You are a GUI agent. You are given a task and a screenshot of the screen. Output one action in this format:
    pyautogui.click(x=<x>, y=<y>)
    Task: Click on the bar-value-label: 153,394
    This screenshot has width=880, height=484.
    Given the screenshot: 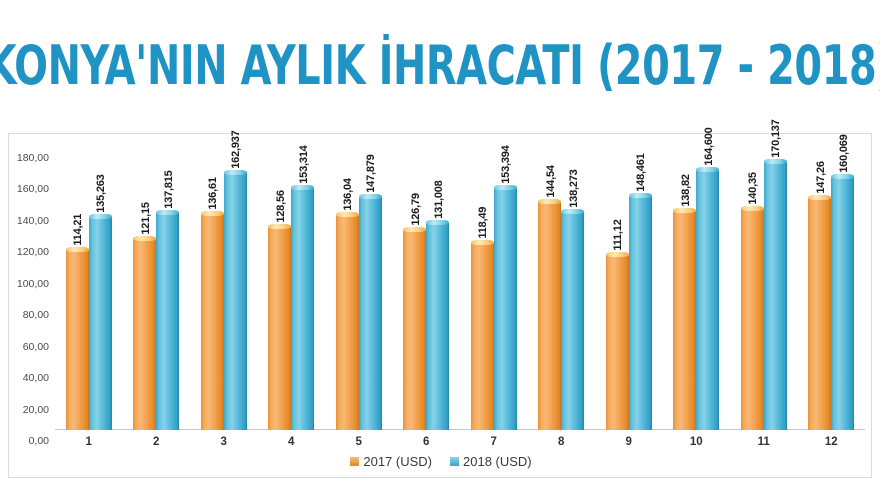 What is the action you would take?
    pyautogui.click(x=506, y=164)
    